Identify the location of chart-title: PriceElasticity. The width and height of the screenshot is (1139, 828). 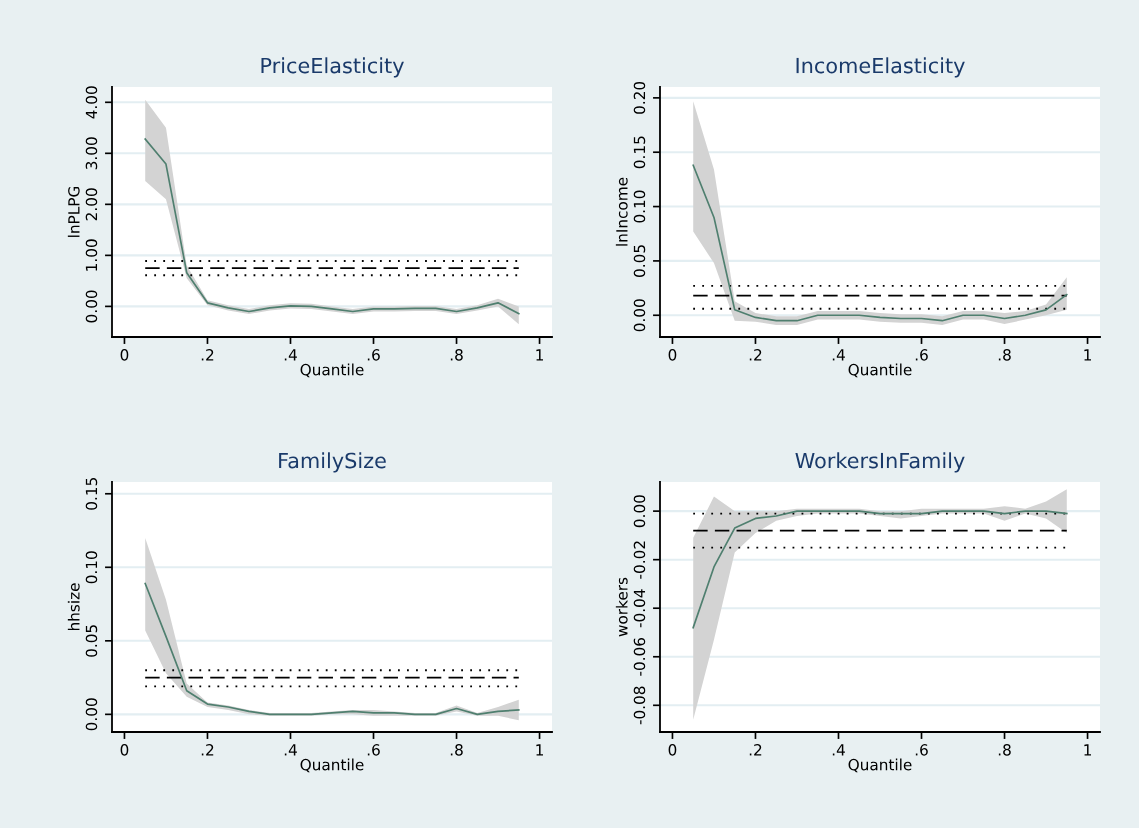
(332, 67).